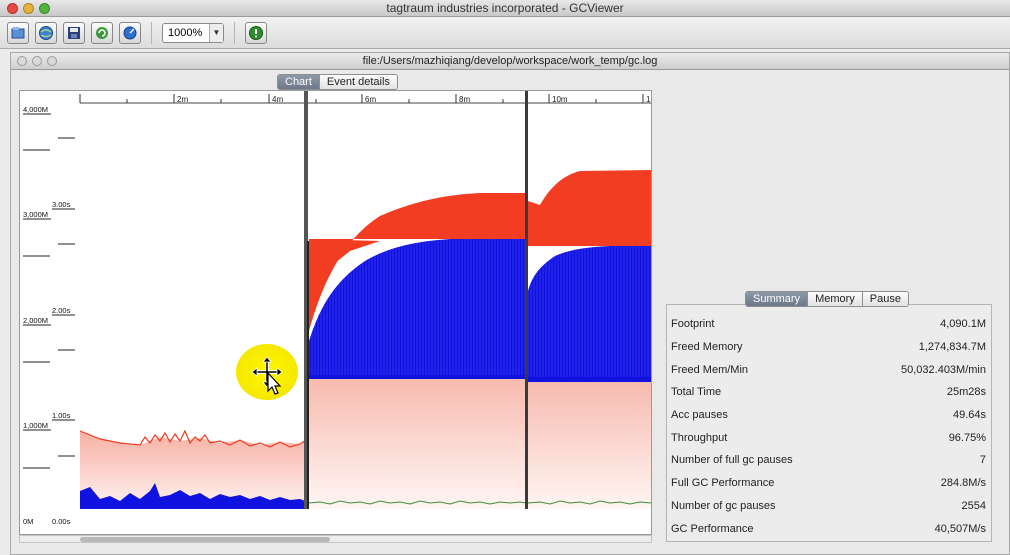 The height and width of the screenshot is (555, 1010). Describe the element at coordinates (943, 369) in the screenshot. I see `summary-value: 50,032.403M/min` at that location.